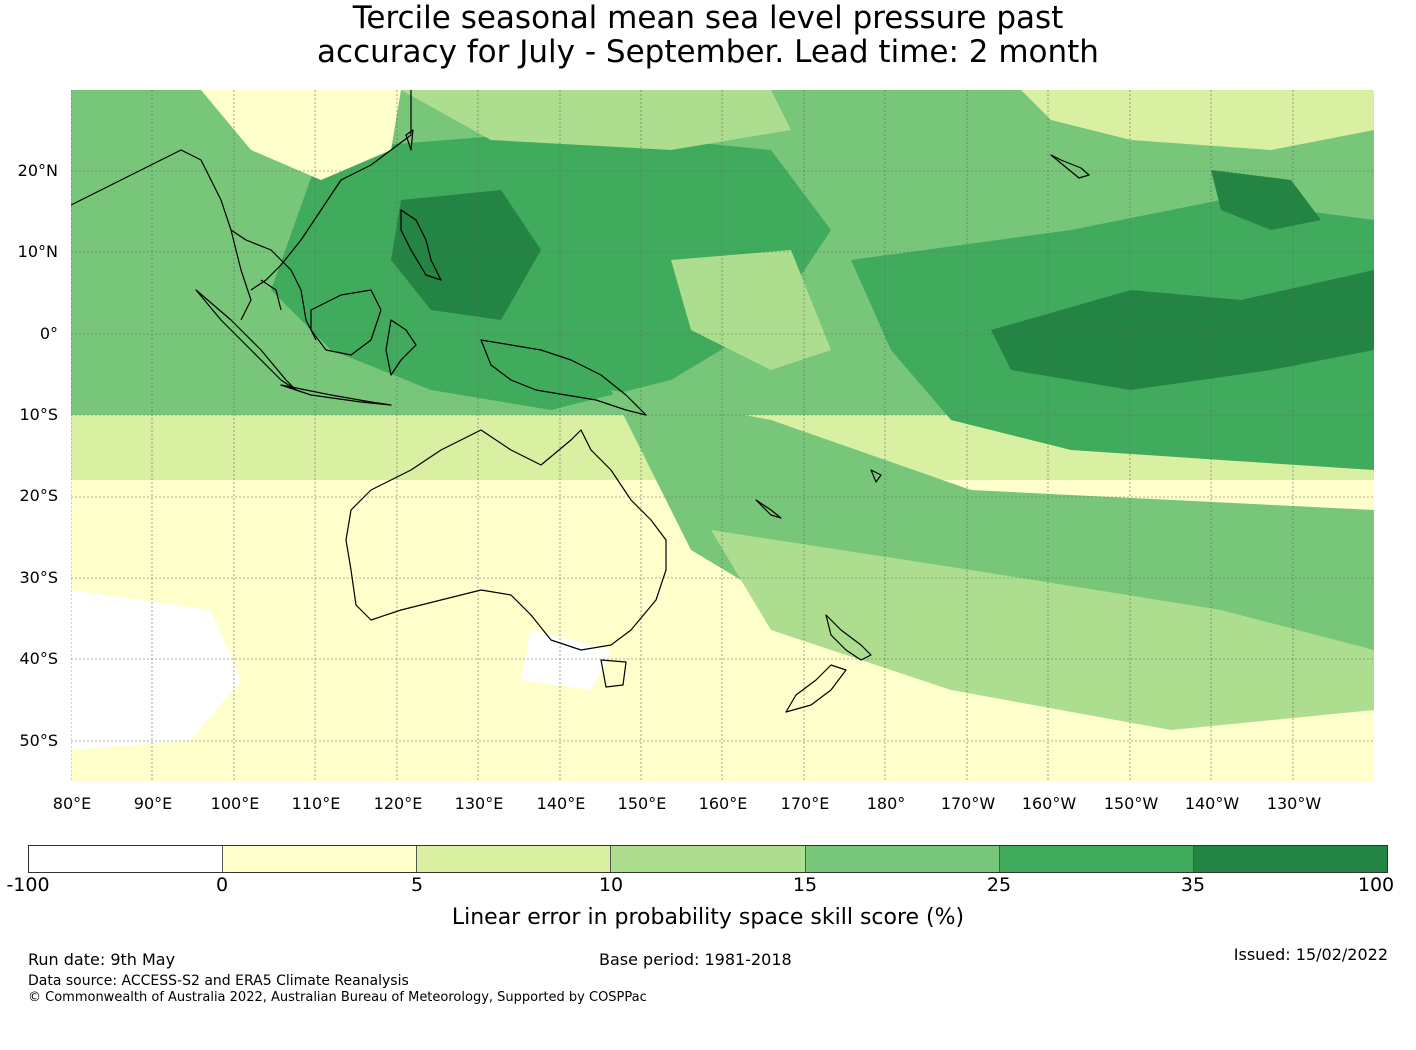 The width and height of the screenshot is (1416, 1050). I want to click on lon-label: 180°, so click(886, 803).